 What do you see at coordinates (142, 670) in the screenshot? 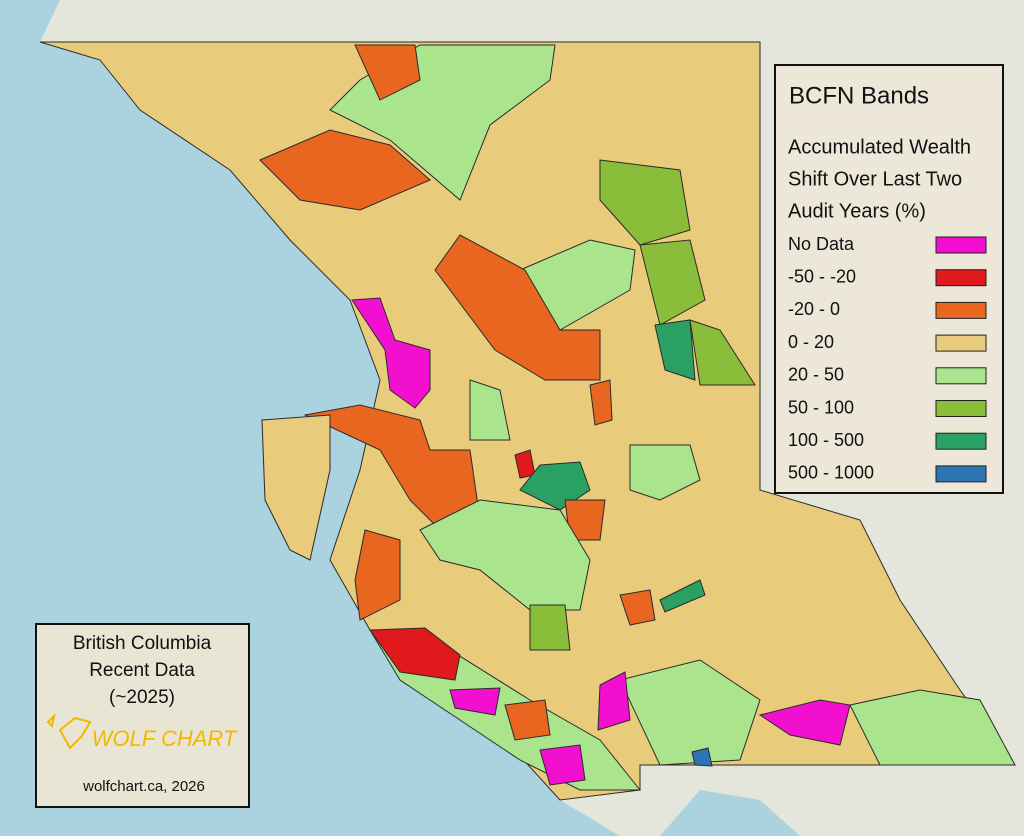
I see `info-line: Recent Data` at bounding box center [142, 670].